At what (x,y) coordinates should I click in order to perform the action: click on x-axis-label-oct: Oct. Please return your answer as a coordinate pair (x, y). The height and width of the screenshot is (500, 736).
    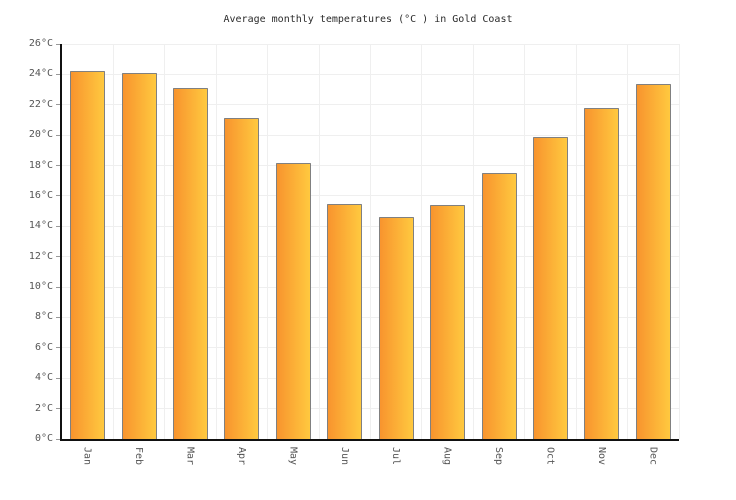
    Looking at the image, I should click on (550, 456).